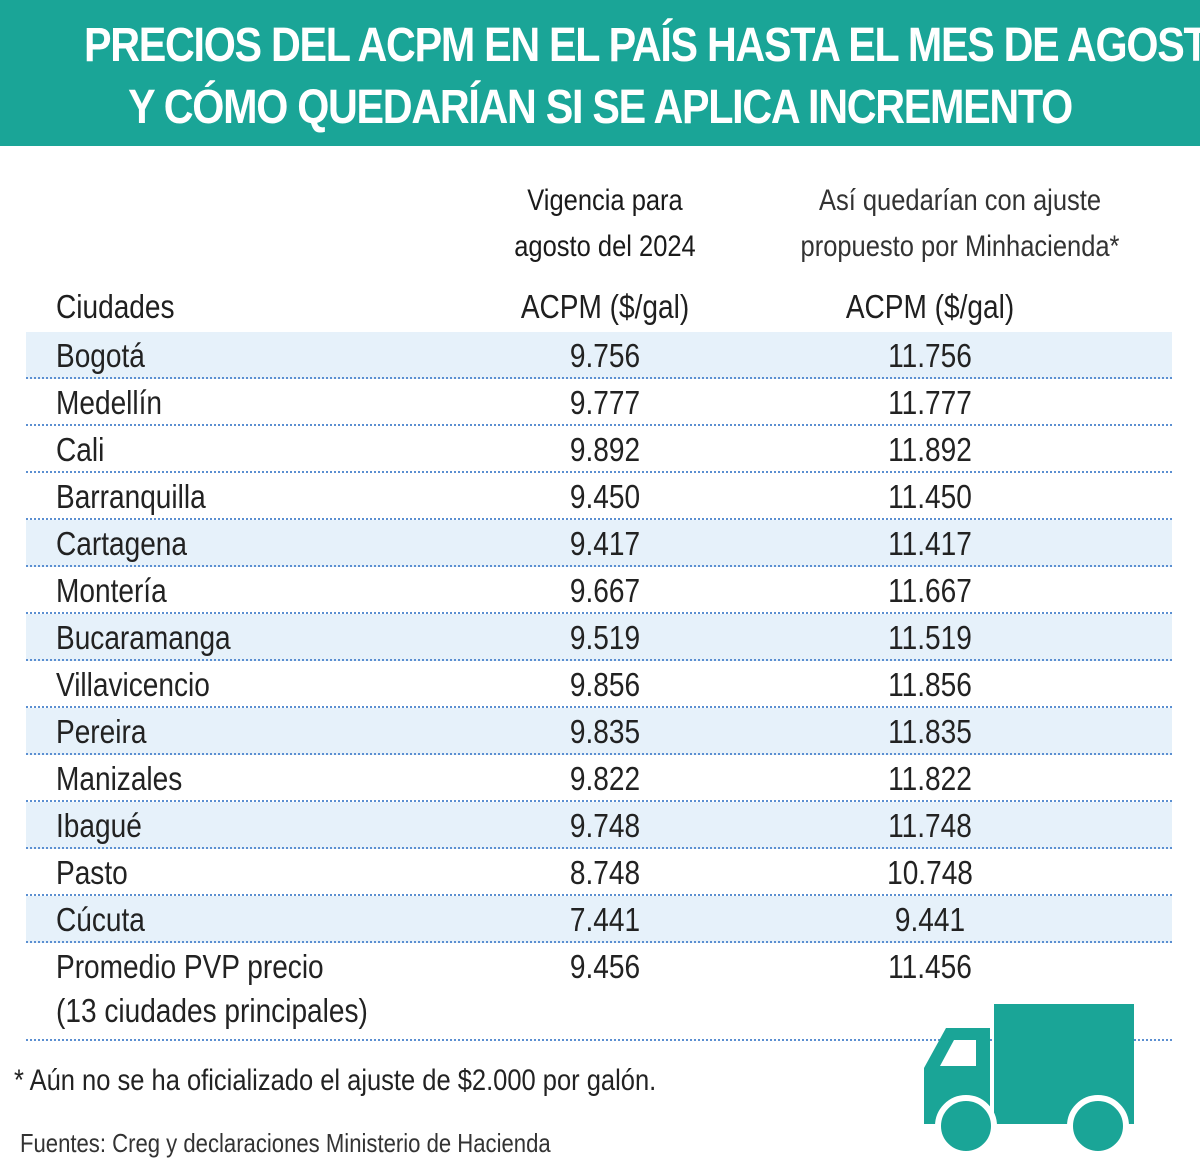 The height and width of the screenshot is (1168, 1200). What do you see at coordinates (605, 825) in the screenshot?
I see `current-price: 9.748` at bounding box center [605, 825].